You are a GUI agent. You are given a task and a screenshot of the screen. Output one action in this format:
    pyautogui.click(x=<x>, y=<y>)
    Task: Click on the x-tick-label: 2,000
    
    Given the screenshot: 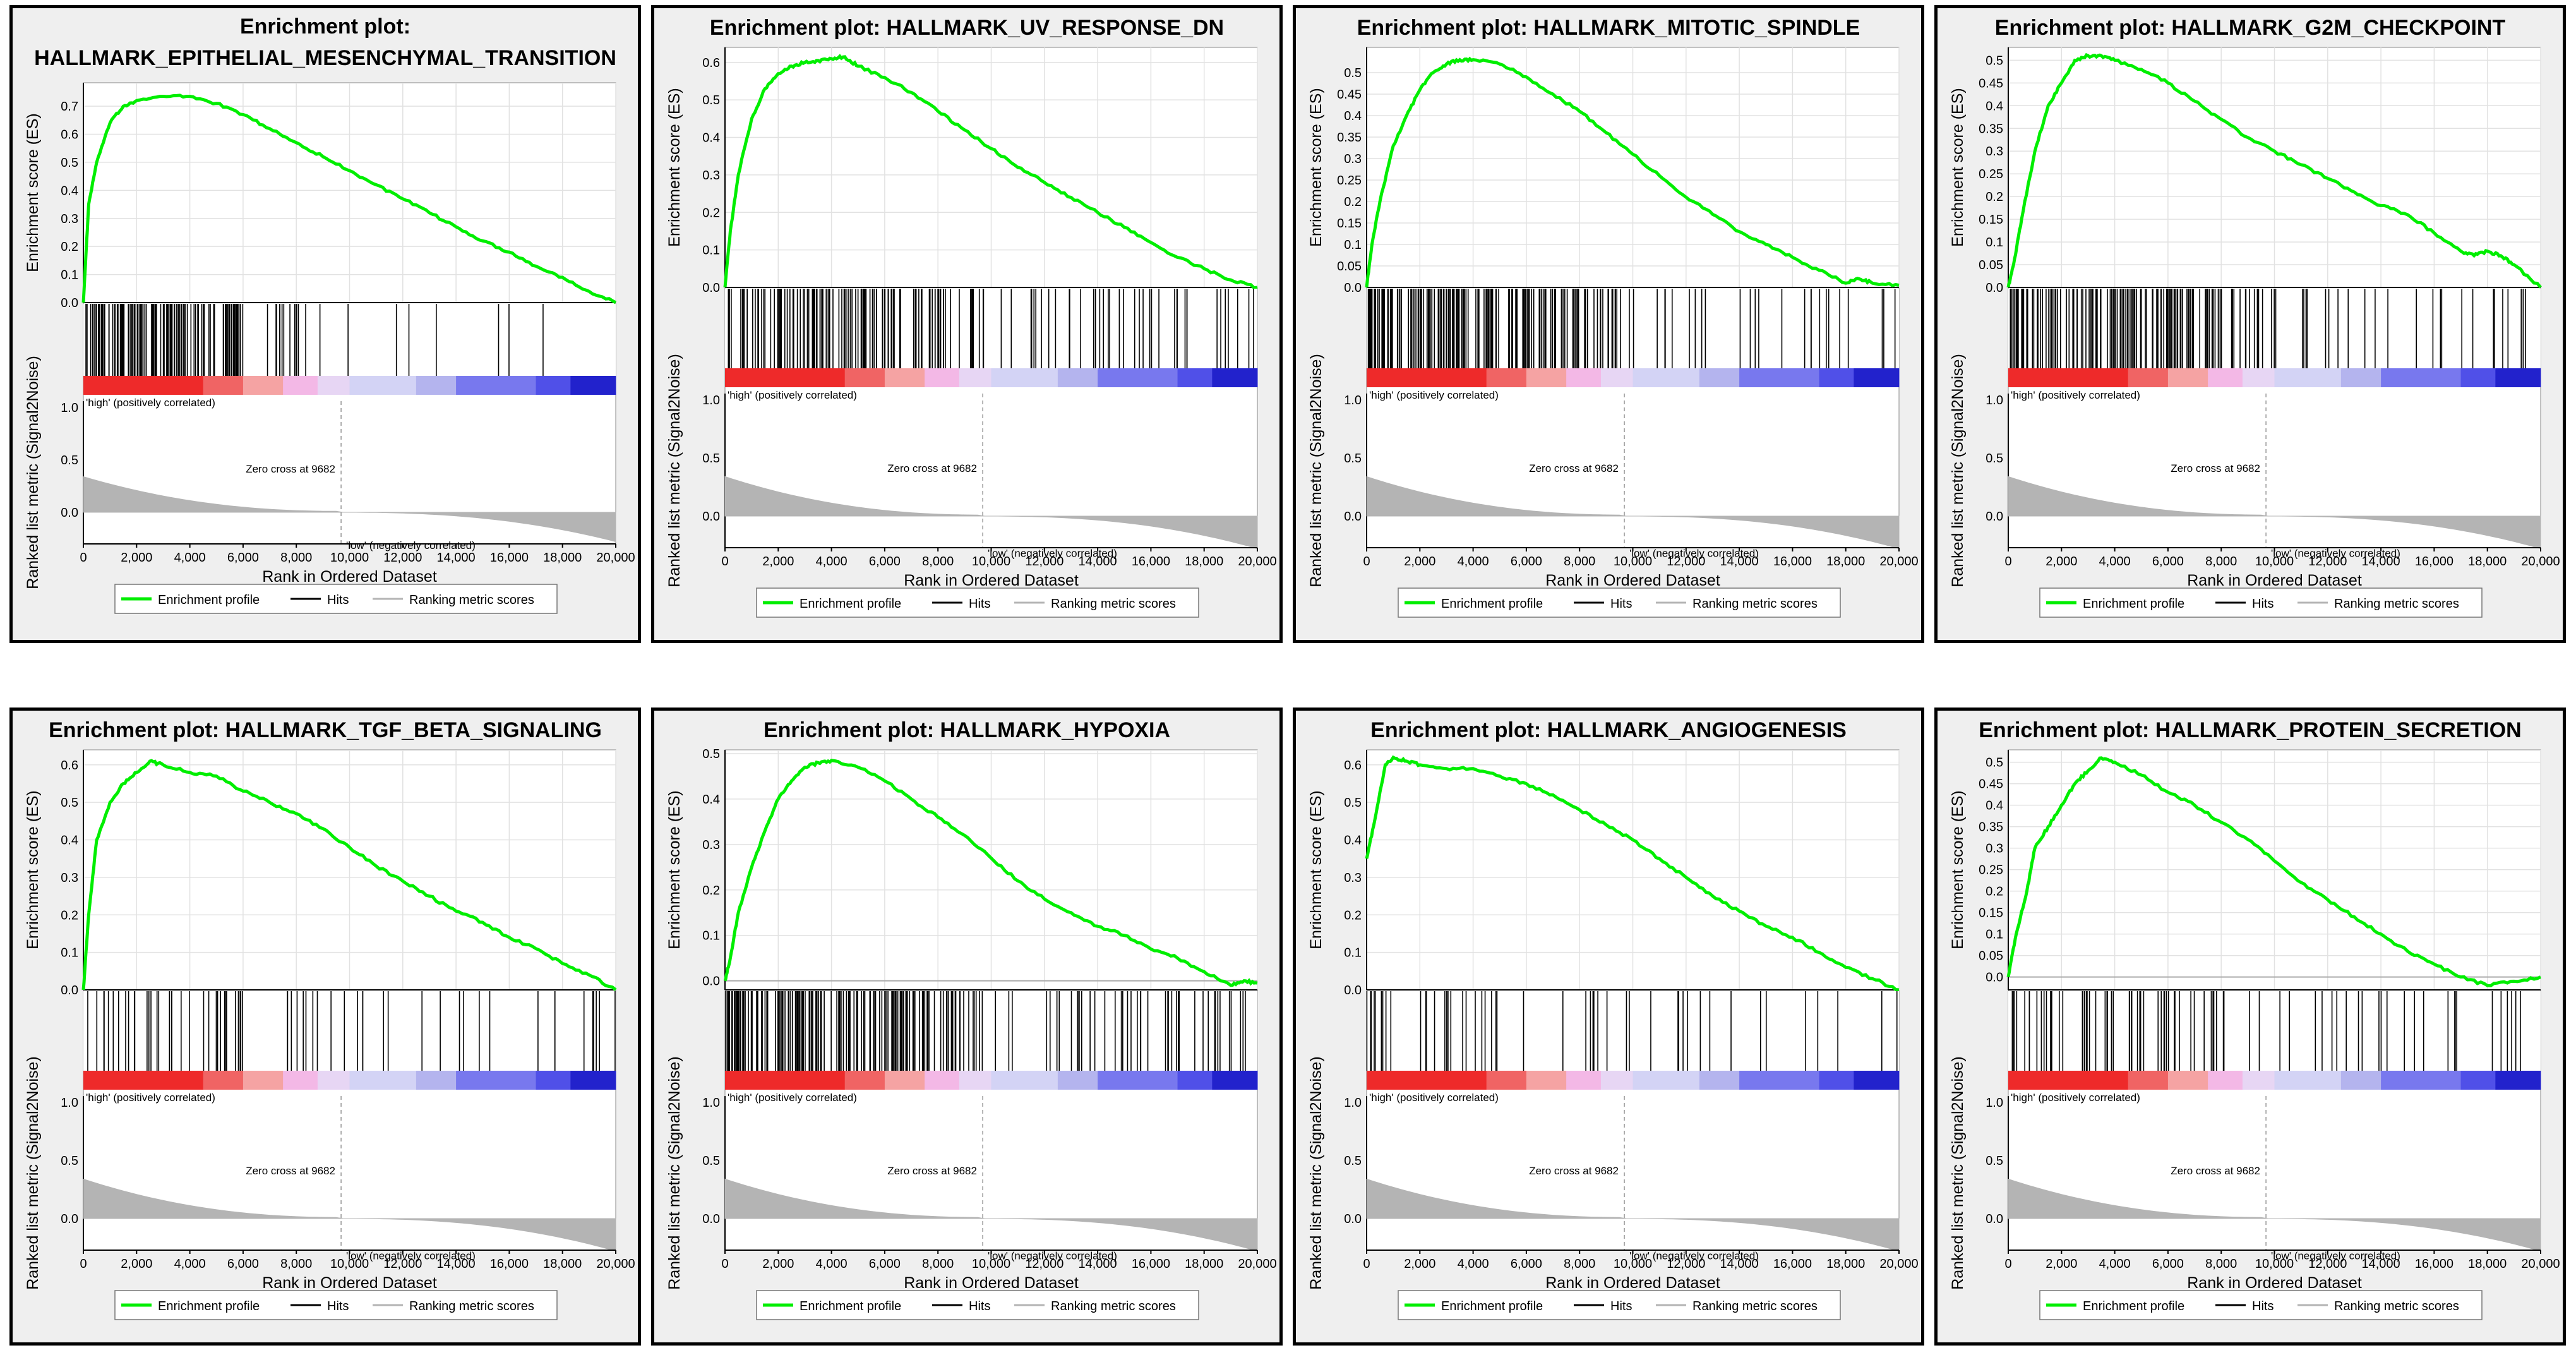 What is the action you would take?
    pyautogui.click(x=778, y=562)
    